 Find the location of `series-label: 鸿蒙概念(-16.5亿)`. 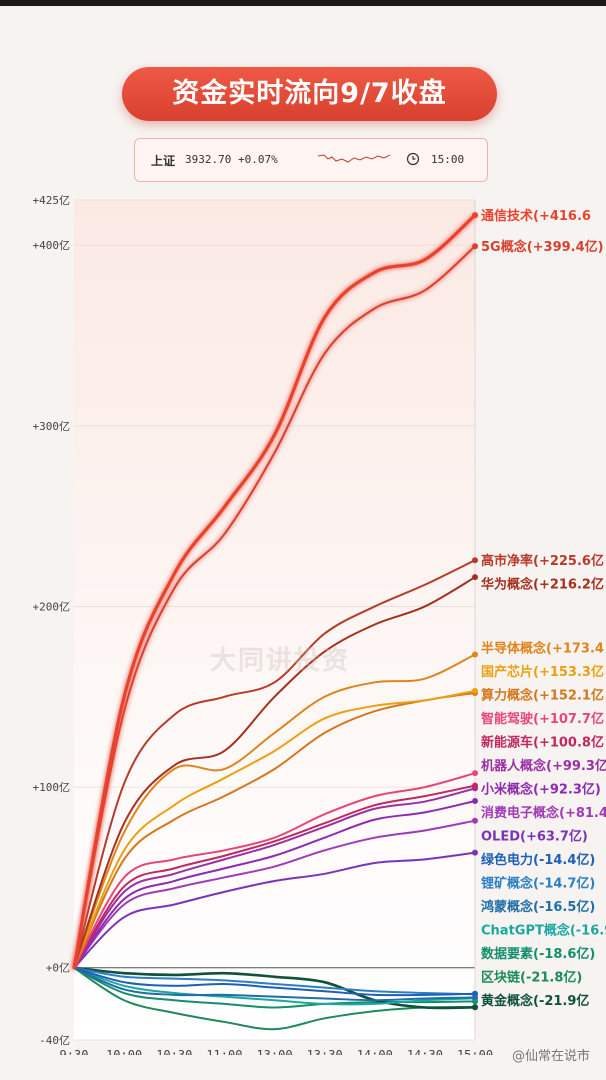

series-label: 鸿蒙概念(-16.5亿) is located at coordinates (538, 907).